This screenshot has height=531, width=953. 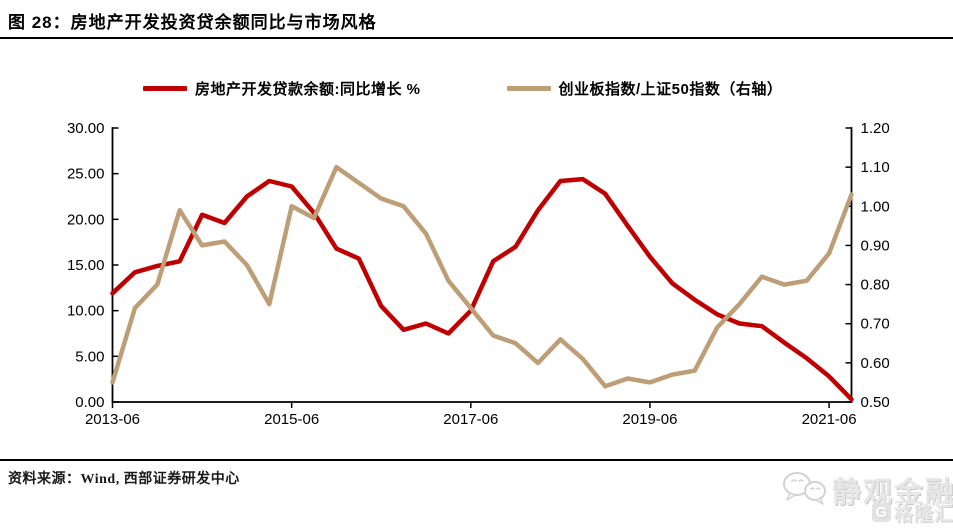 I want to click on legend-swatch-red-line, so click(x=165, y=88).